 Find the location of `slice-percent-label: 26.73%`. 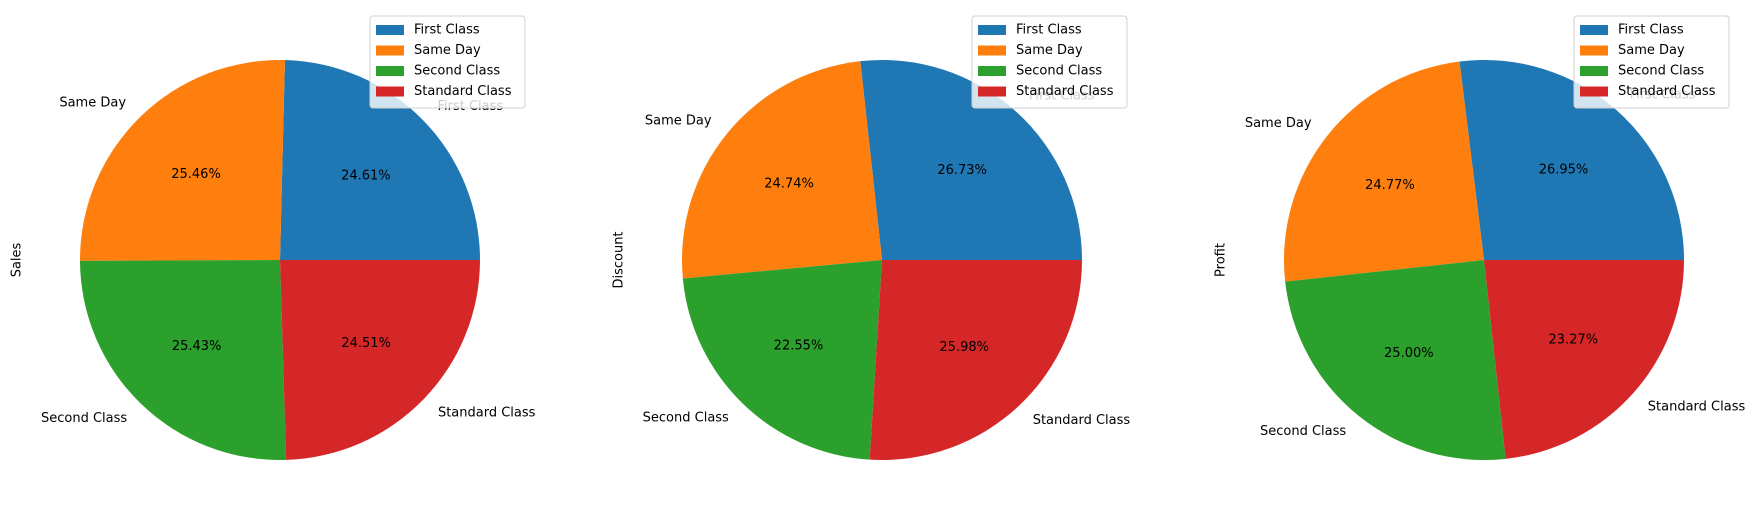

slice-percent-label: 26.73% is located at coordinates (962, 170).